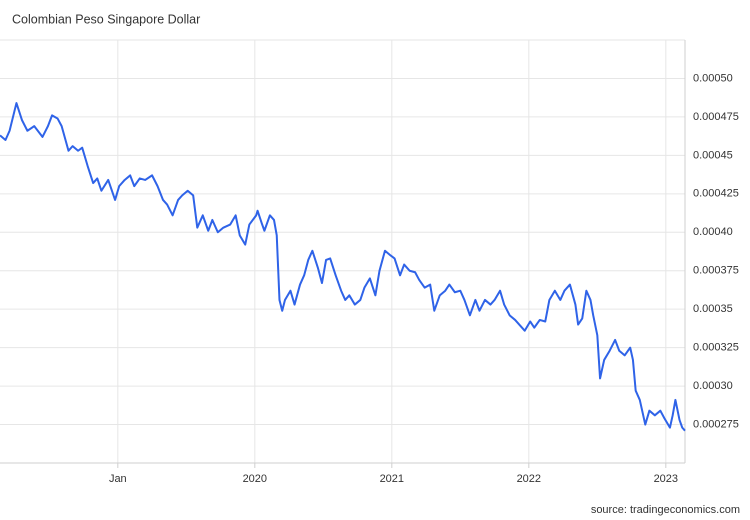  What do you see at coordinates (716, 271) in the screenshot?
I see `y-tick-label: 0.000375` at bounding box center [716, 271].